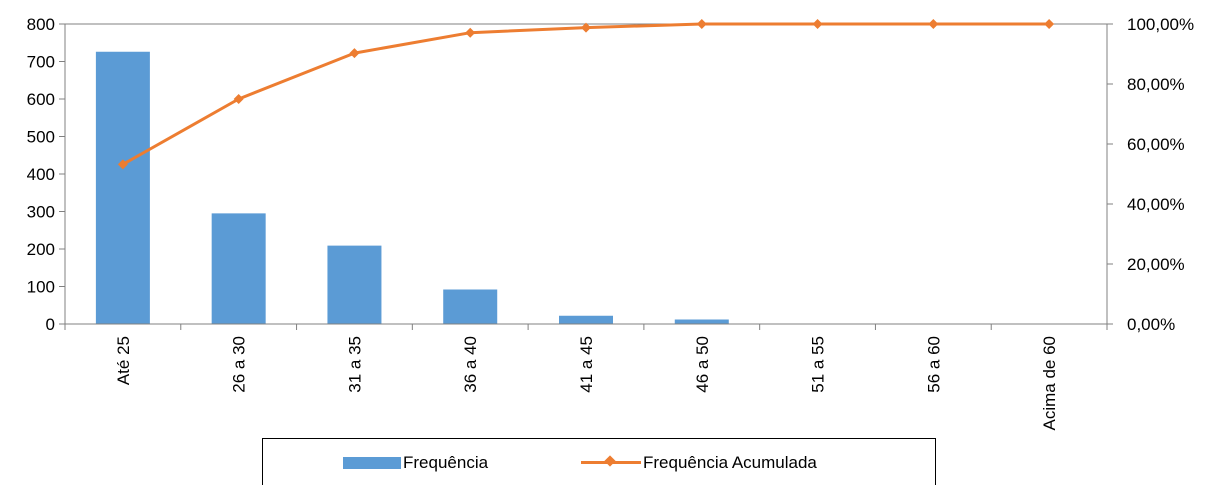 The height and width of the screenshot is (486, 1212). I want to click on y-tick-label-left: 500, so click(41, 137).